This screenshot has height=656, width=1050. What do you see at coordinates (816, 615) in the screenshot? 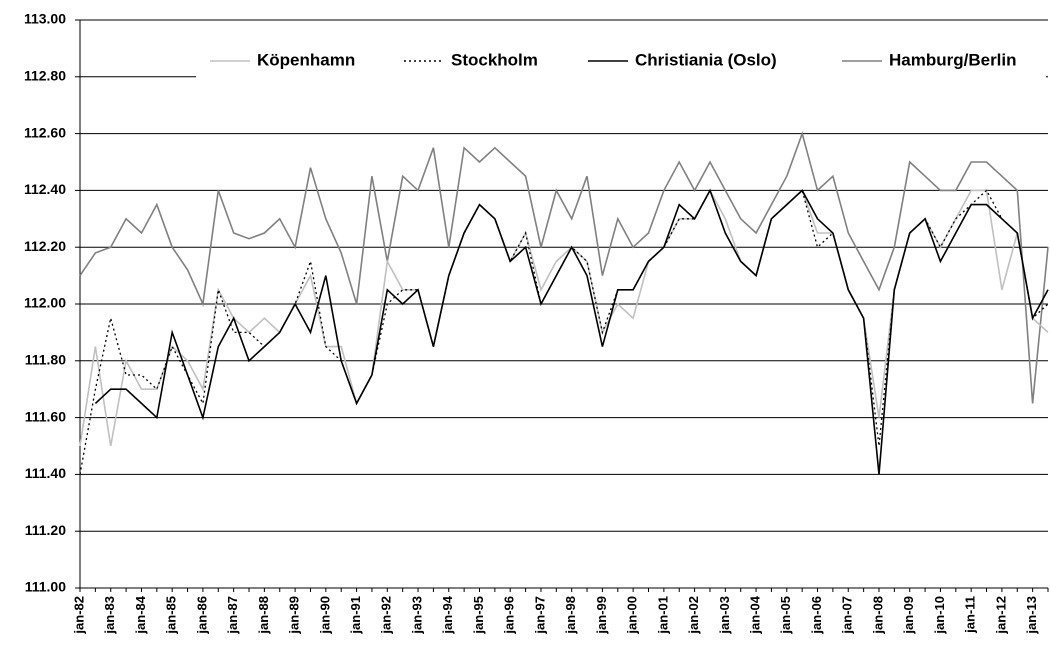
I see `x-tick-label: jan-06` at bounding box center [816, 615].